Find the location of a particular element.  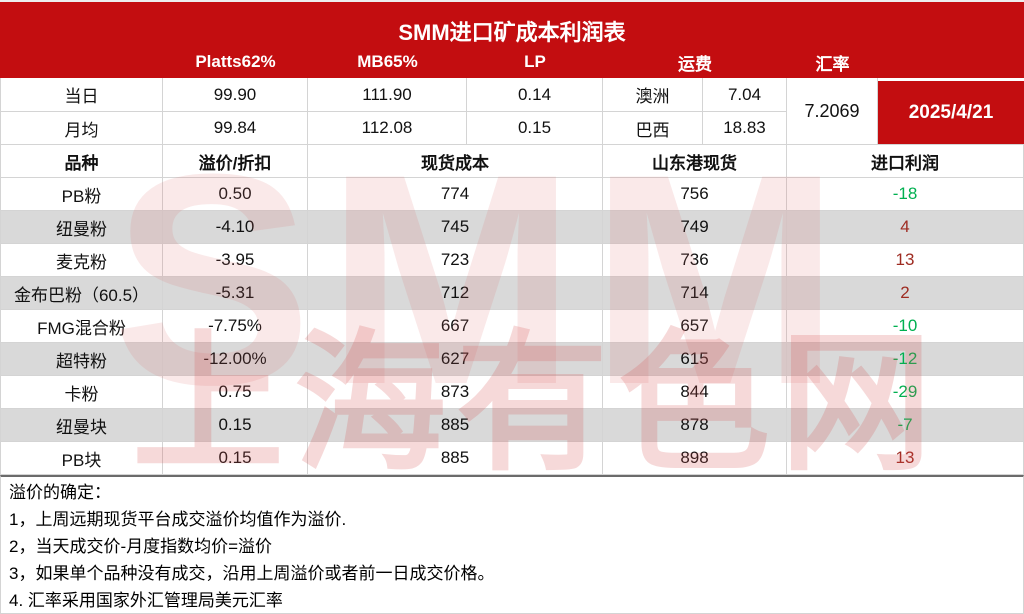

table-row: 金布巴粉（60.5） -5.31 712 714 2 is located at coordinates (512, 293).